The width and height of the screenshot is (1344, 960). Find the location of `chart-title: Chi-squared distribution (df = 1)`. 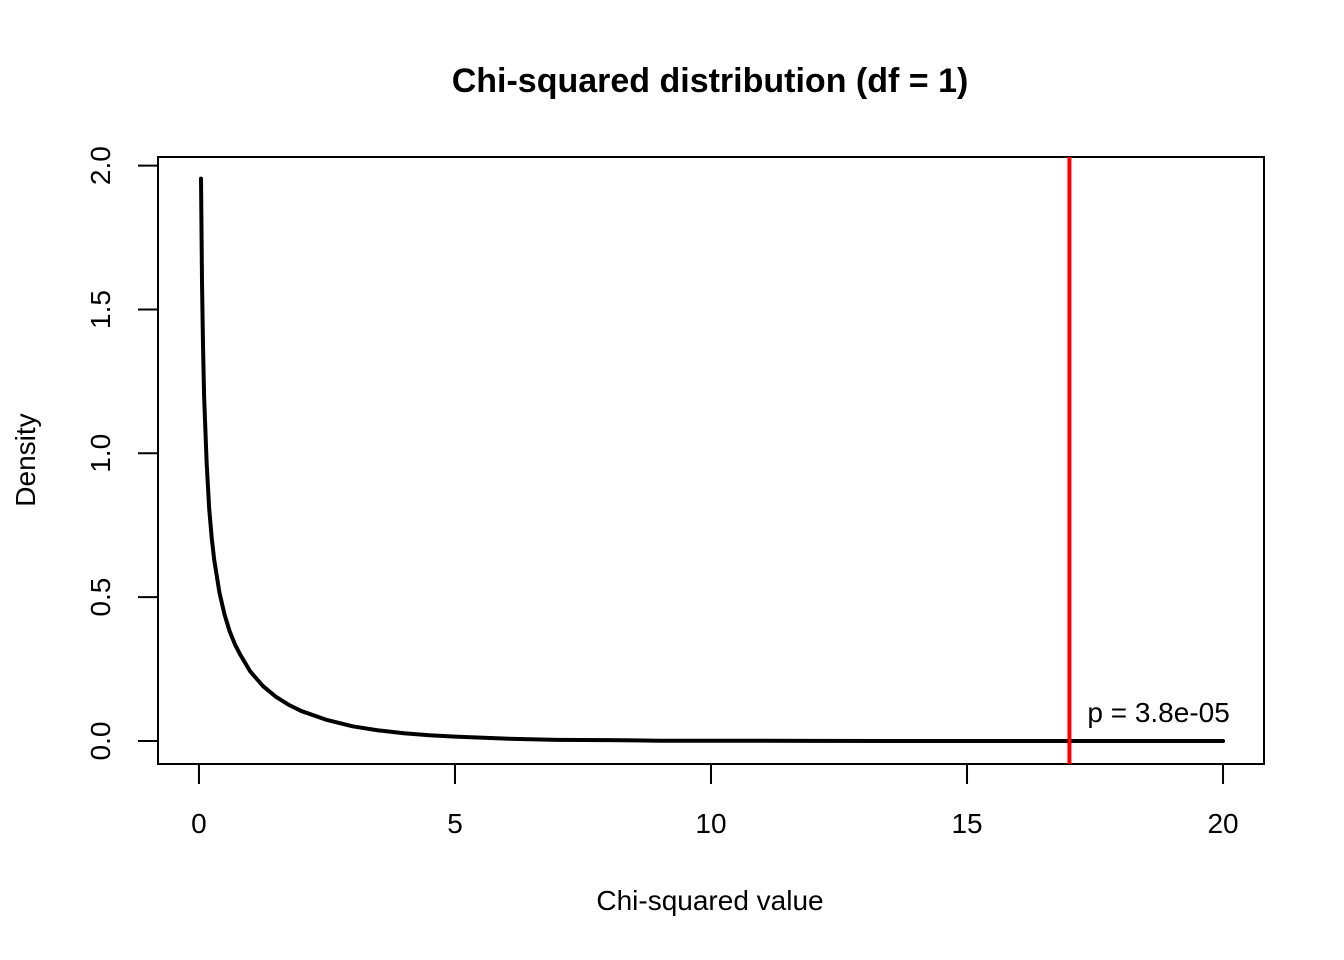

chart-title: Chi-squared distribution (df = 1) is located at coordinates (710, 81).